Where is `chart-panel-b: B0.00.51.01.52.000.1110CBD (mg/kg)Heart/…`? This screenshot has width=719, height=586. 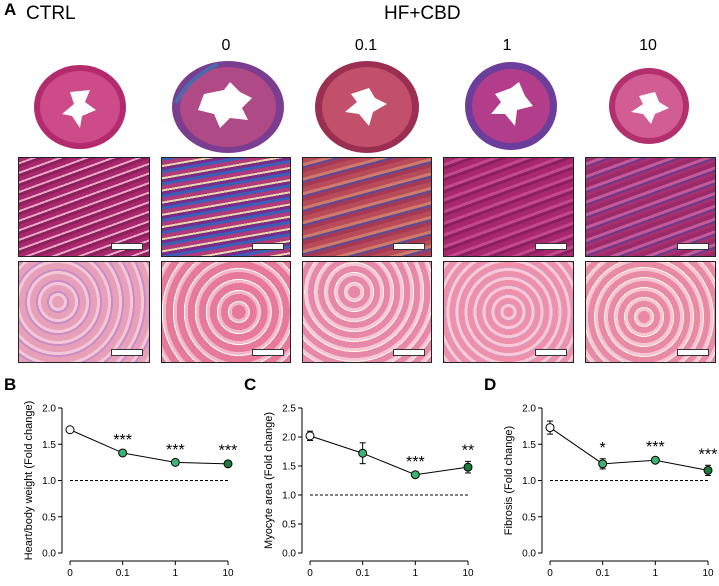 chart-panel-b: B0.00.51.01.52.000.1110CBD (mg/kg)Heart/… is located at coordinates (121, 477).